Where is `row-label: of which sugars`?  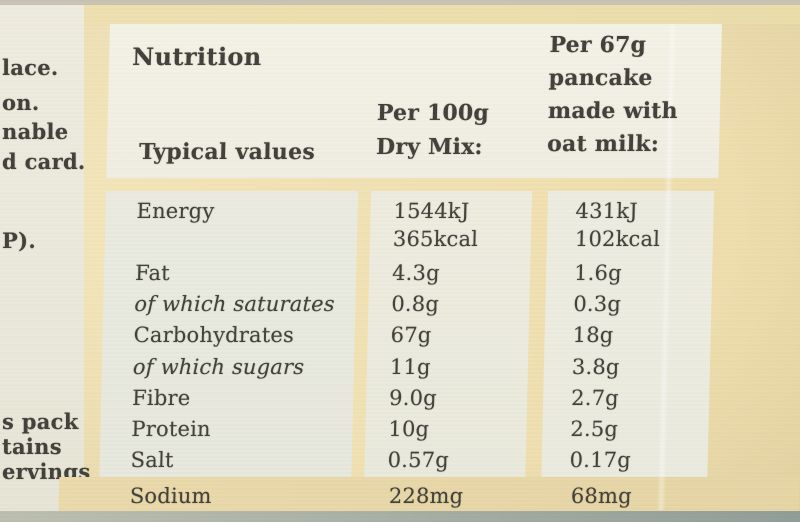 row-label: of which sugars is located at coordinates (218, 367).